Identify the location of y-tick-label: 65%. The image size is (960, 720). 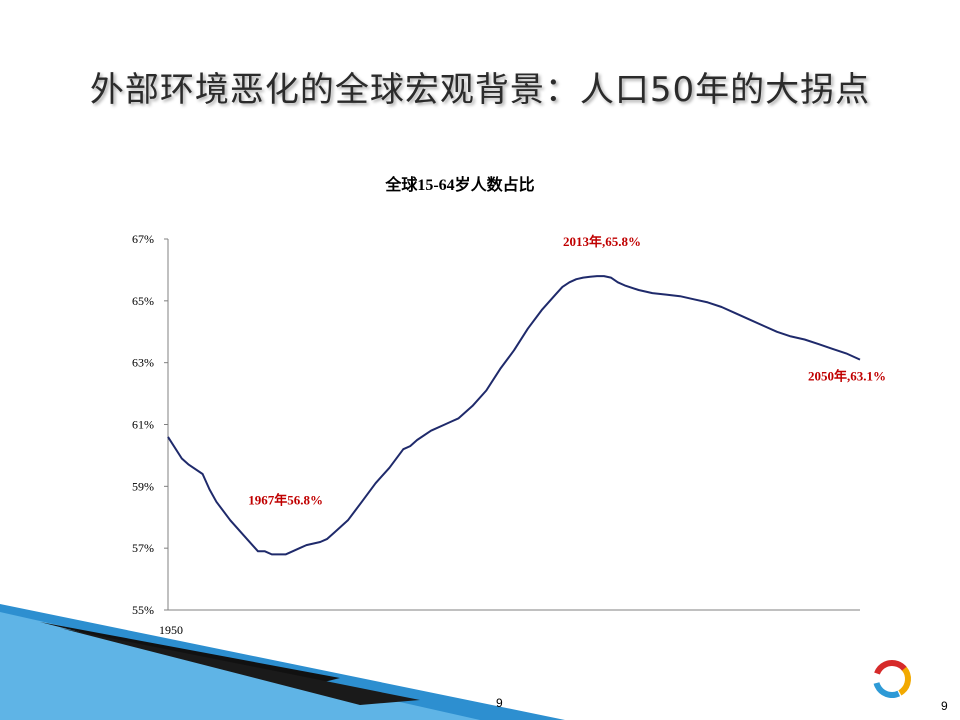
(143, 301).